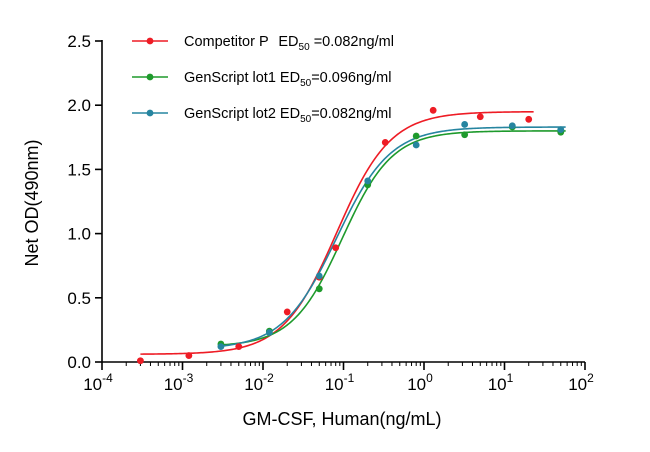 This screenshot has width=650, height=452. I want to click on x-tick-label: 10², so click(581, 382).